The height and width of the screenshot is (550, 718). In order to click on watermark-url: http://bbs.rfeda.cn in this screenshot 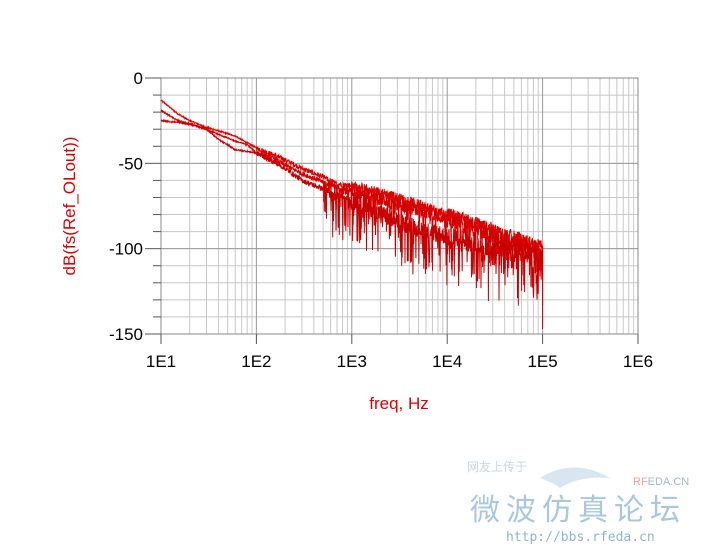, I will do `click(580, 537)`.